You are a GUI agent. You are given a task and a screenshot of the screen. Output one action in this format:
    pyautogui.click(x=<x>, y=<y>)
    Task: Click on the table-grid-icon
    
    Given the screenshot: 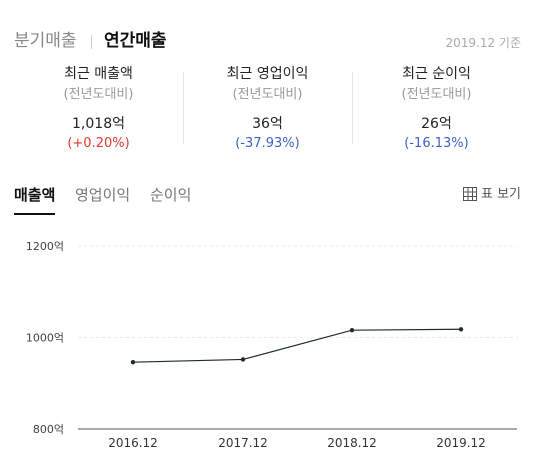 What is the action you would take?
    pyautogui.click(x=469, y=194)
    